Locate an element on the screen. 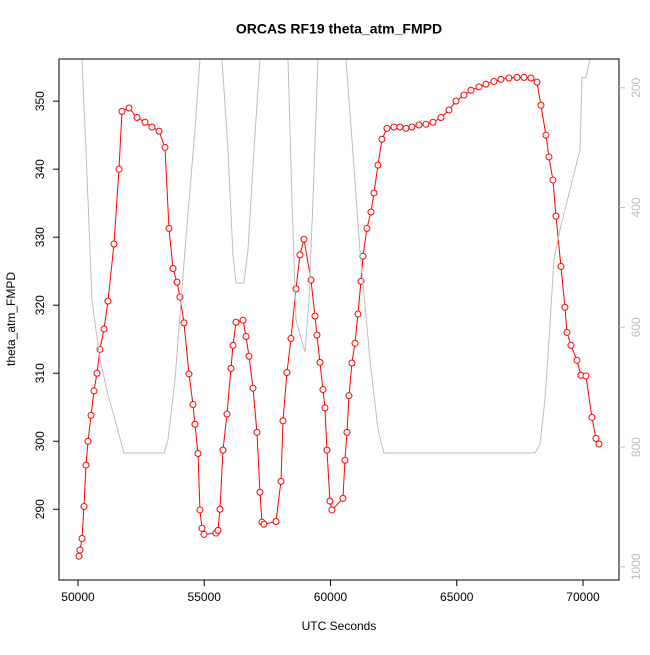 The image size is (650, 655). y-tick-label: 310 is located at coordinates (40, 373).